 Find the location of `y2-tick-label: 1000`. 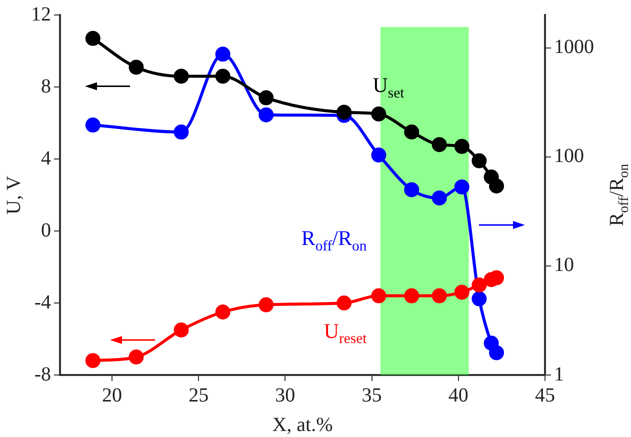

y2-tick-label: 1000 is located at coordinates (574, 47).